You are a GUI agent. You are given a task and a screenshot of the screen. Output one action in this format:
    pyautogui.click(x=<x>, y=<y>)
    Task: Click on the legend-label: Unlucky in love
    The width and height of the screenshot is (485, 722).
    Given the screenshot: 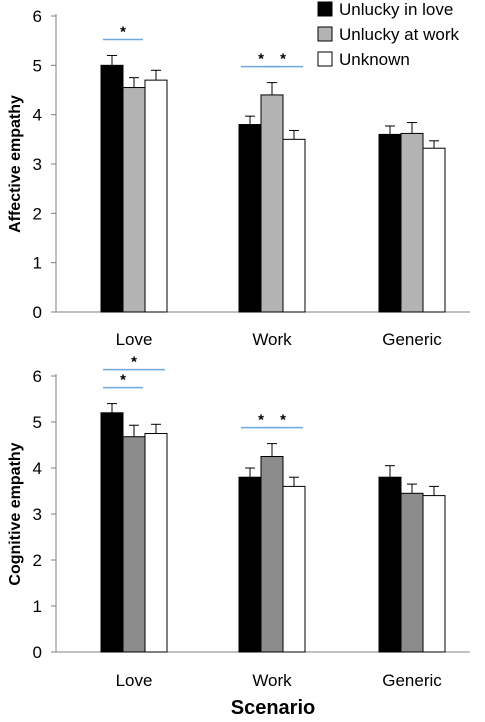 What is the action you would take?
    pyautogui.click(x=396, y=9)
    